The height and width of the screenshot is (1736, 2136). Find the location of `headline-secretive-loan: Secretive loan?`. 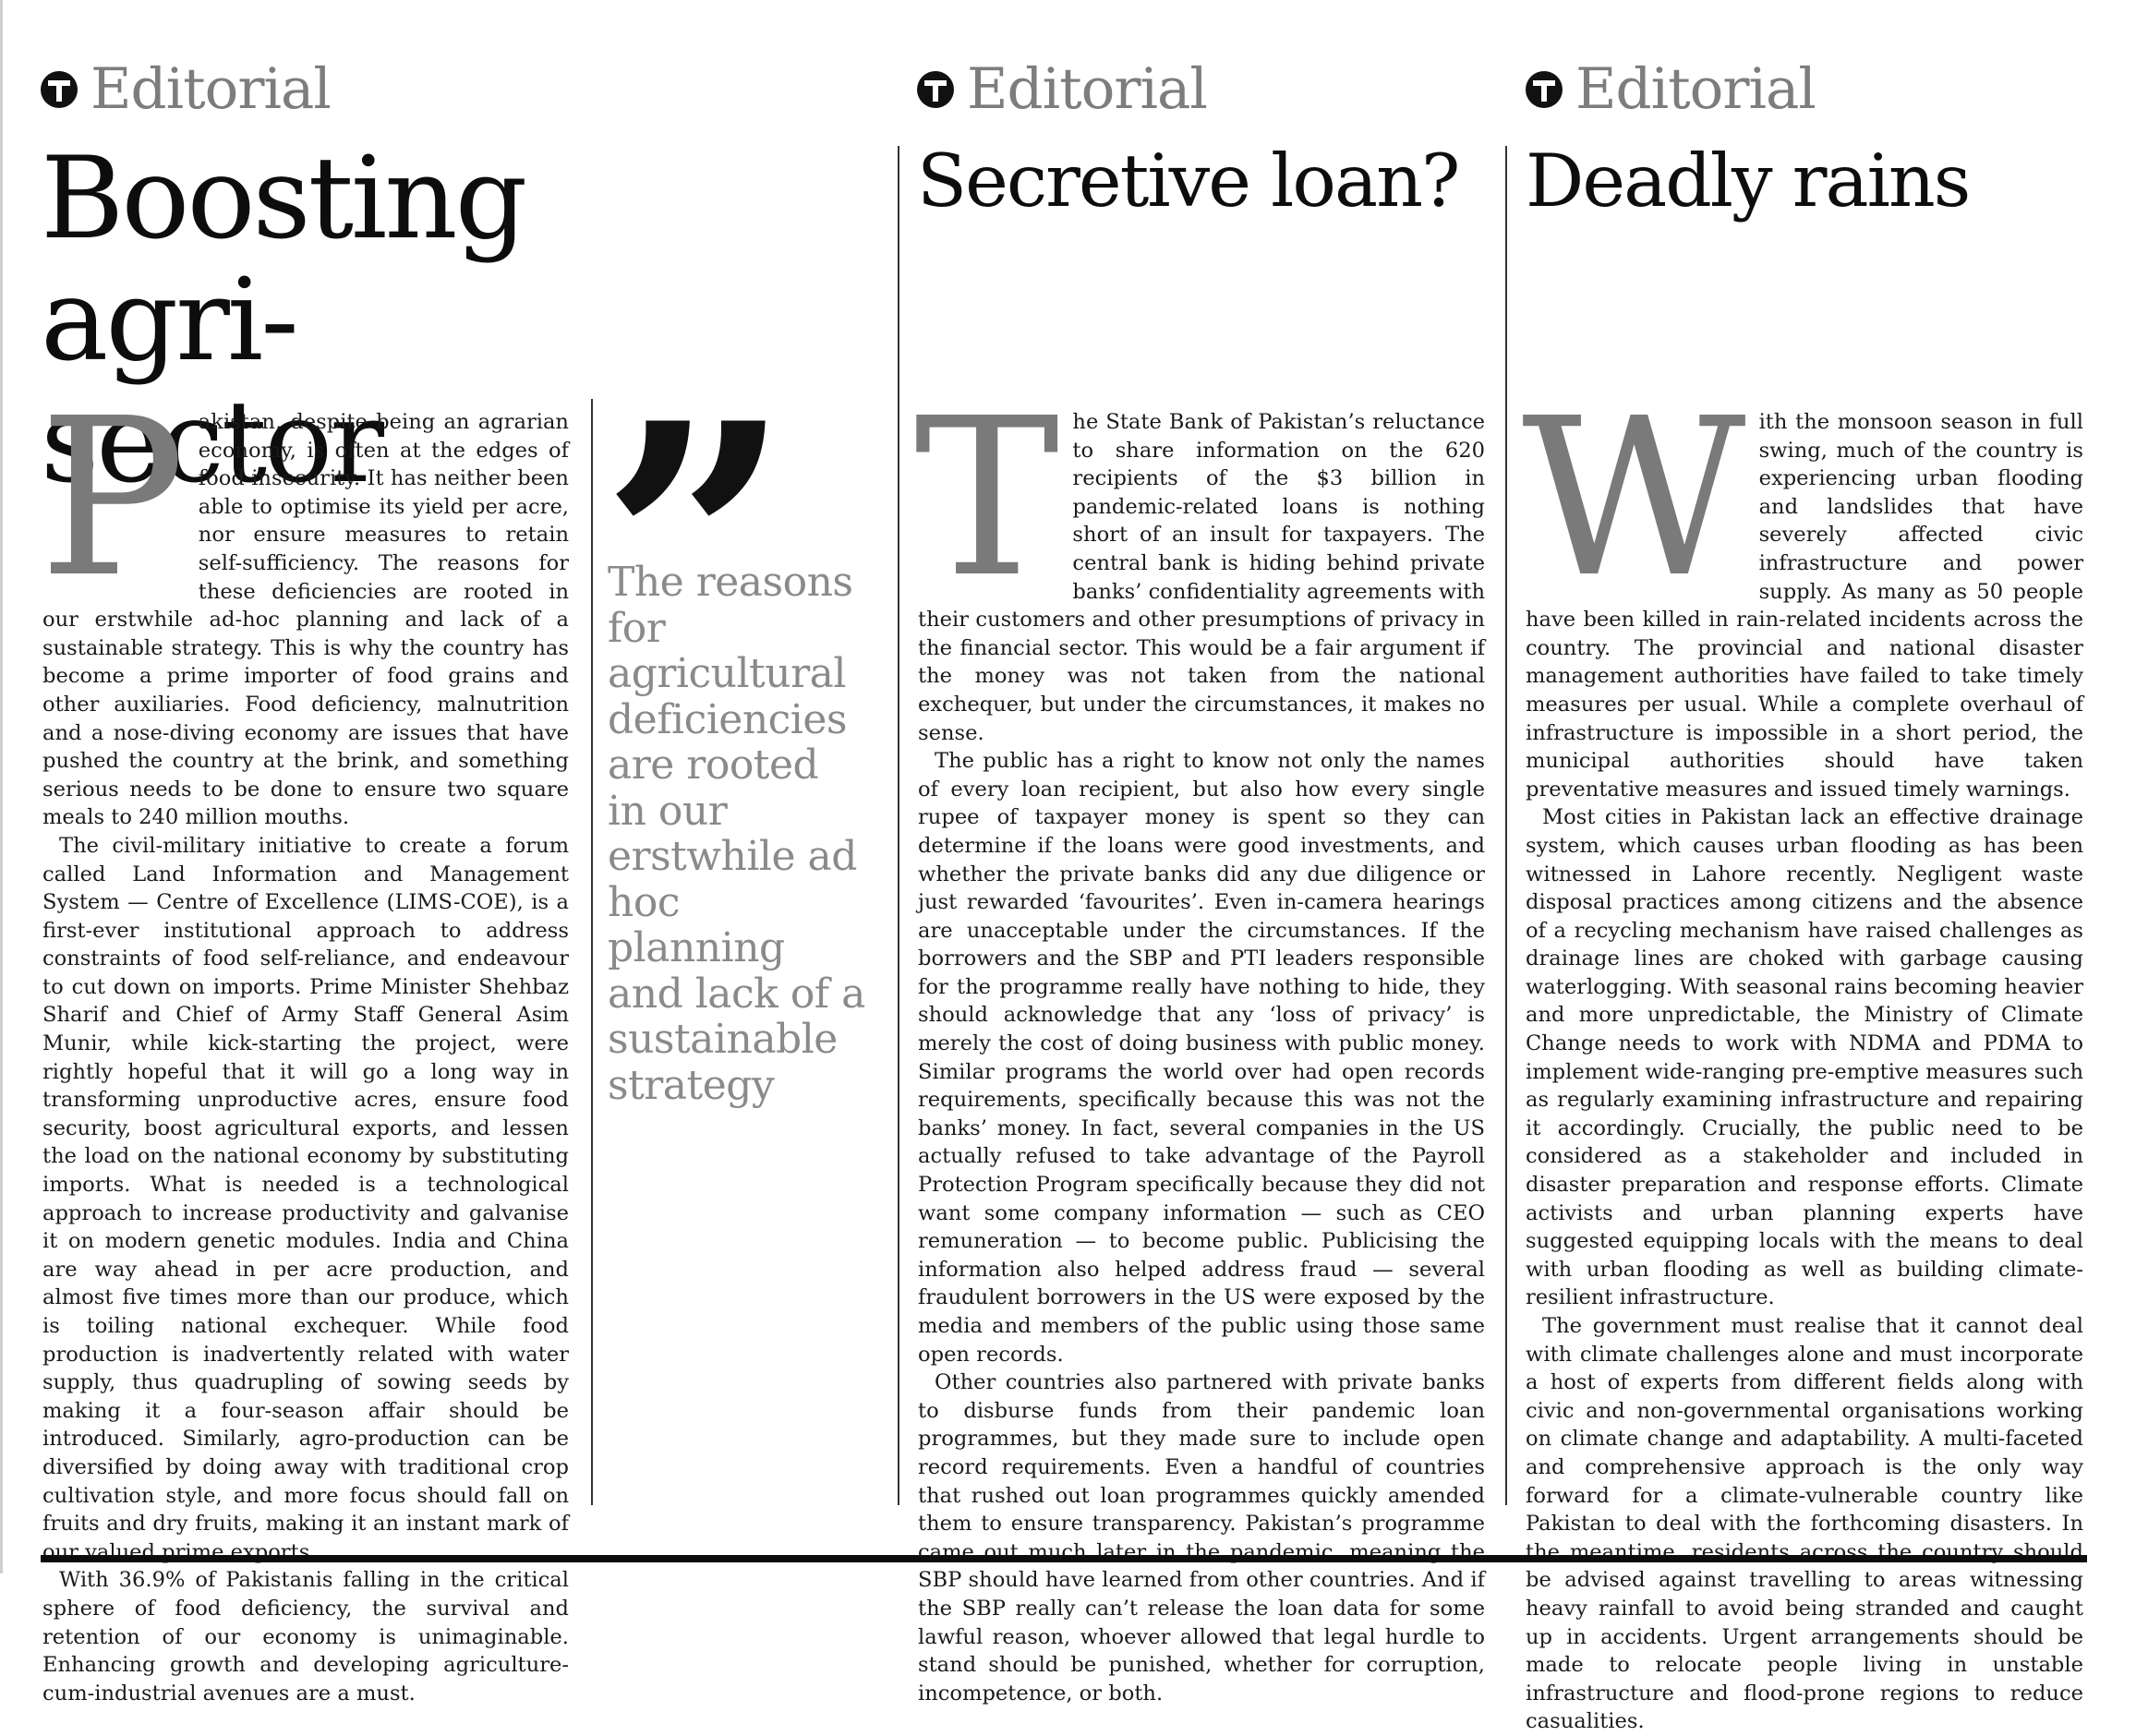

headline-secretive-loan: Secretive loan? is located at coordinates (1188, 181).